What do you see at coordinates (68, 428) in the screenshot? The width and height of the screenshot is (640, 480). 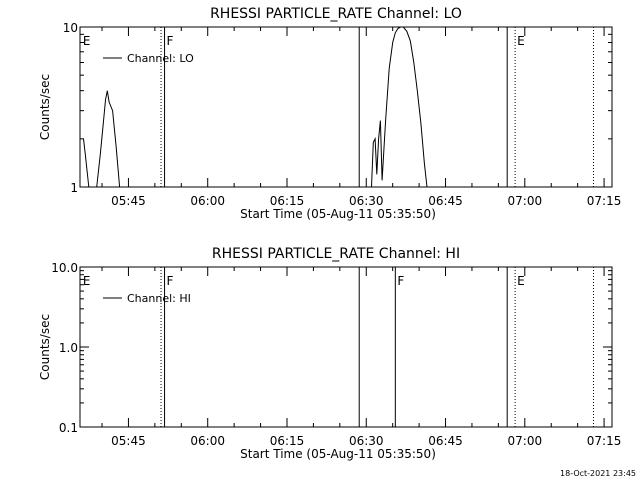 I see `y-tick-label: 0.1` at bounding box center [68, 428].